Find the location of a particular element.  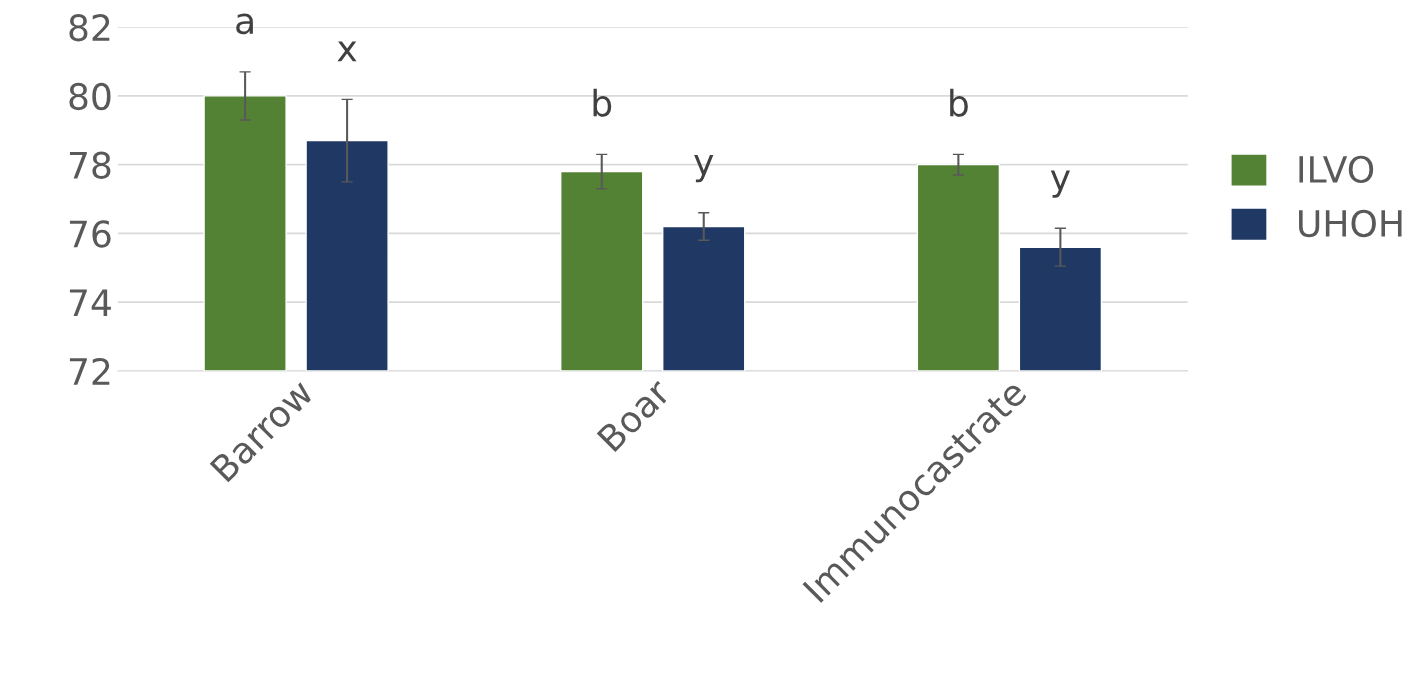

y-tick-label: 82 is located at coordinates (89, 28).